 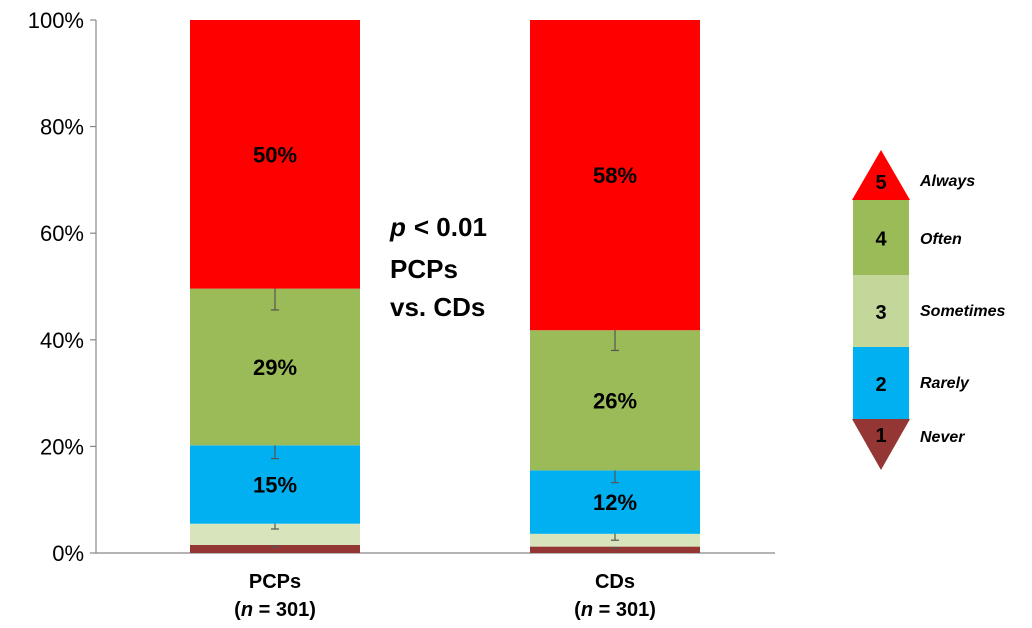 What do you see at coordinates (437, 307) in the screenshot?
I see `annotation-line-3: vs. CDs` at bounding box center [437, 307].